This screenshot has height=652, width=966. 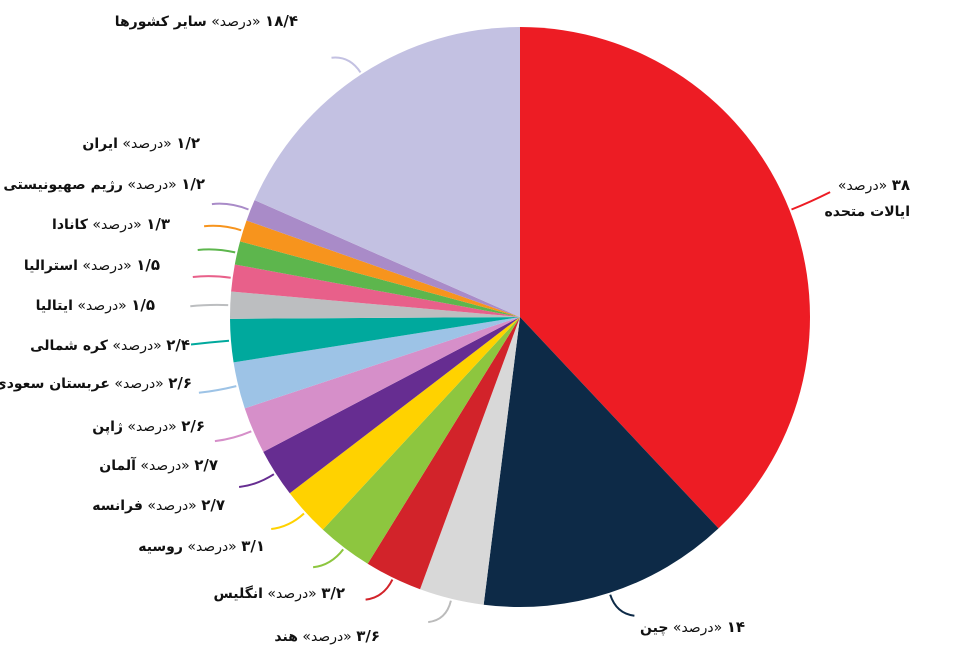 What do you see at coordinates (55, 384) in the screenshot?
I see `slice-name: عربستان سعودی` at bounding box center [55, 384].